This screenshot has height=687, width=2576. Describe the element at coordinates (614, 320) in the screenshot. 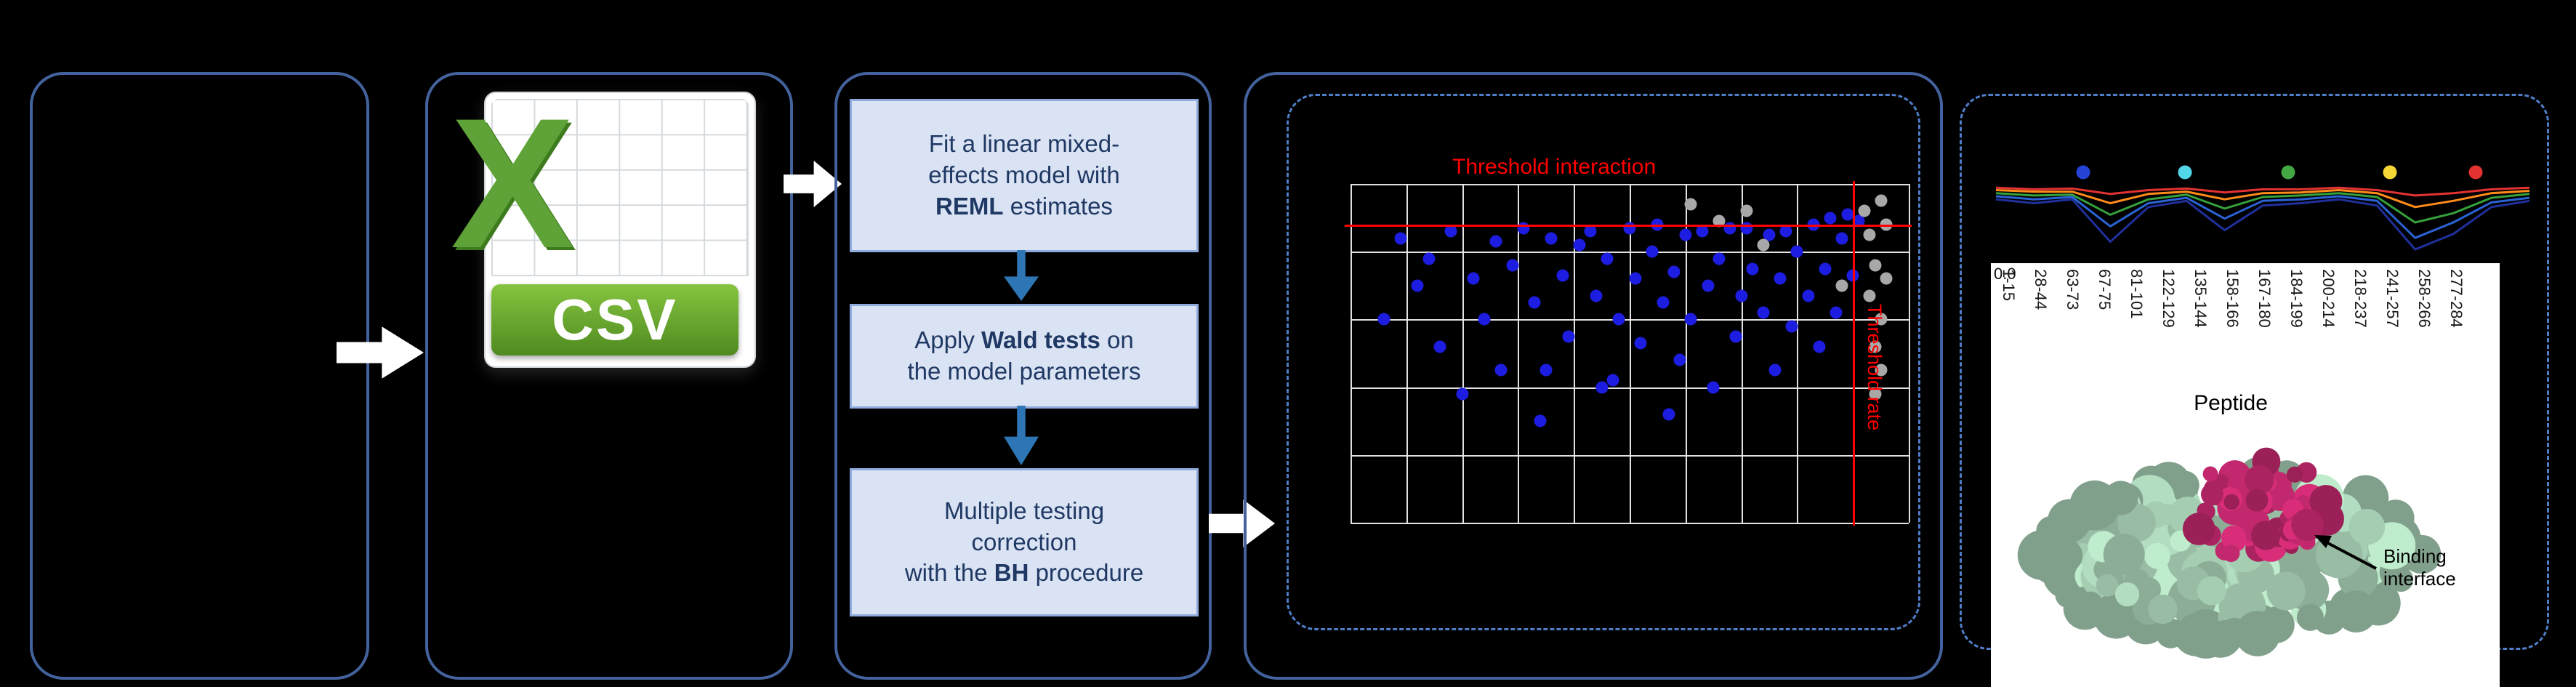

I see `csv-banner: CSV` at that location.